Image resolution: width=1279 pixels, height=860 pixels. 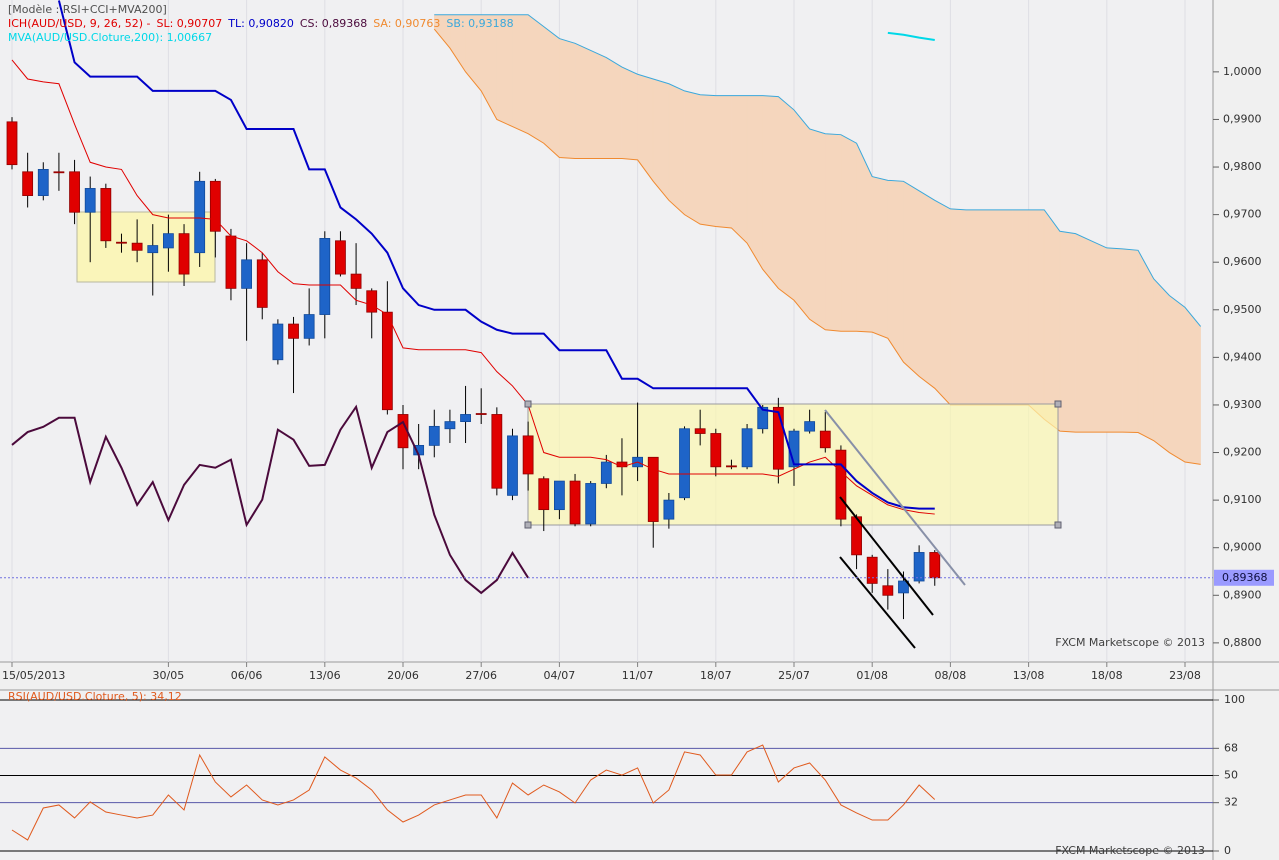 What do you see at coordinates (1231, 747) in the screenshot?
I see `y-tick-label: 68` at bounding box center [1231, 747].